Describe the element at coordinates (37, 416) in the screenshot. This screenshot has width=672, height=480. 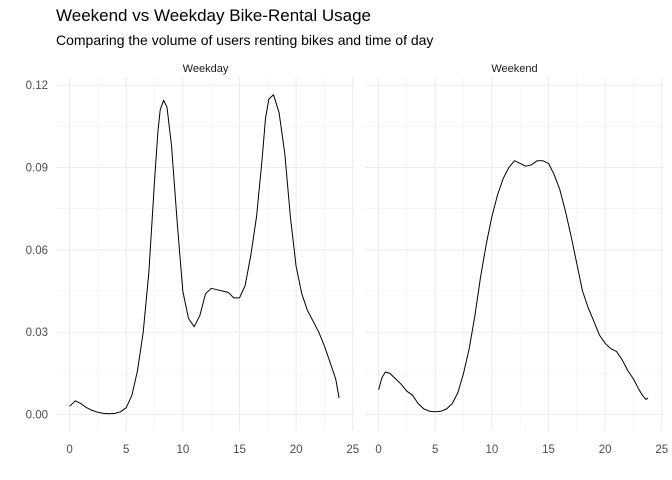
I see `y-tick-label: 0.00` at that location.